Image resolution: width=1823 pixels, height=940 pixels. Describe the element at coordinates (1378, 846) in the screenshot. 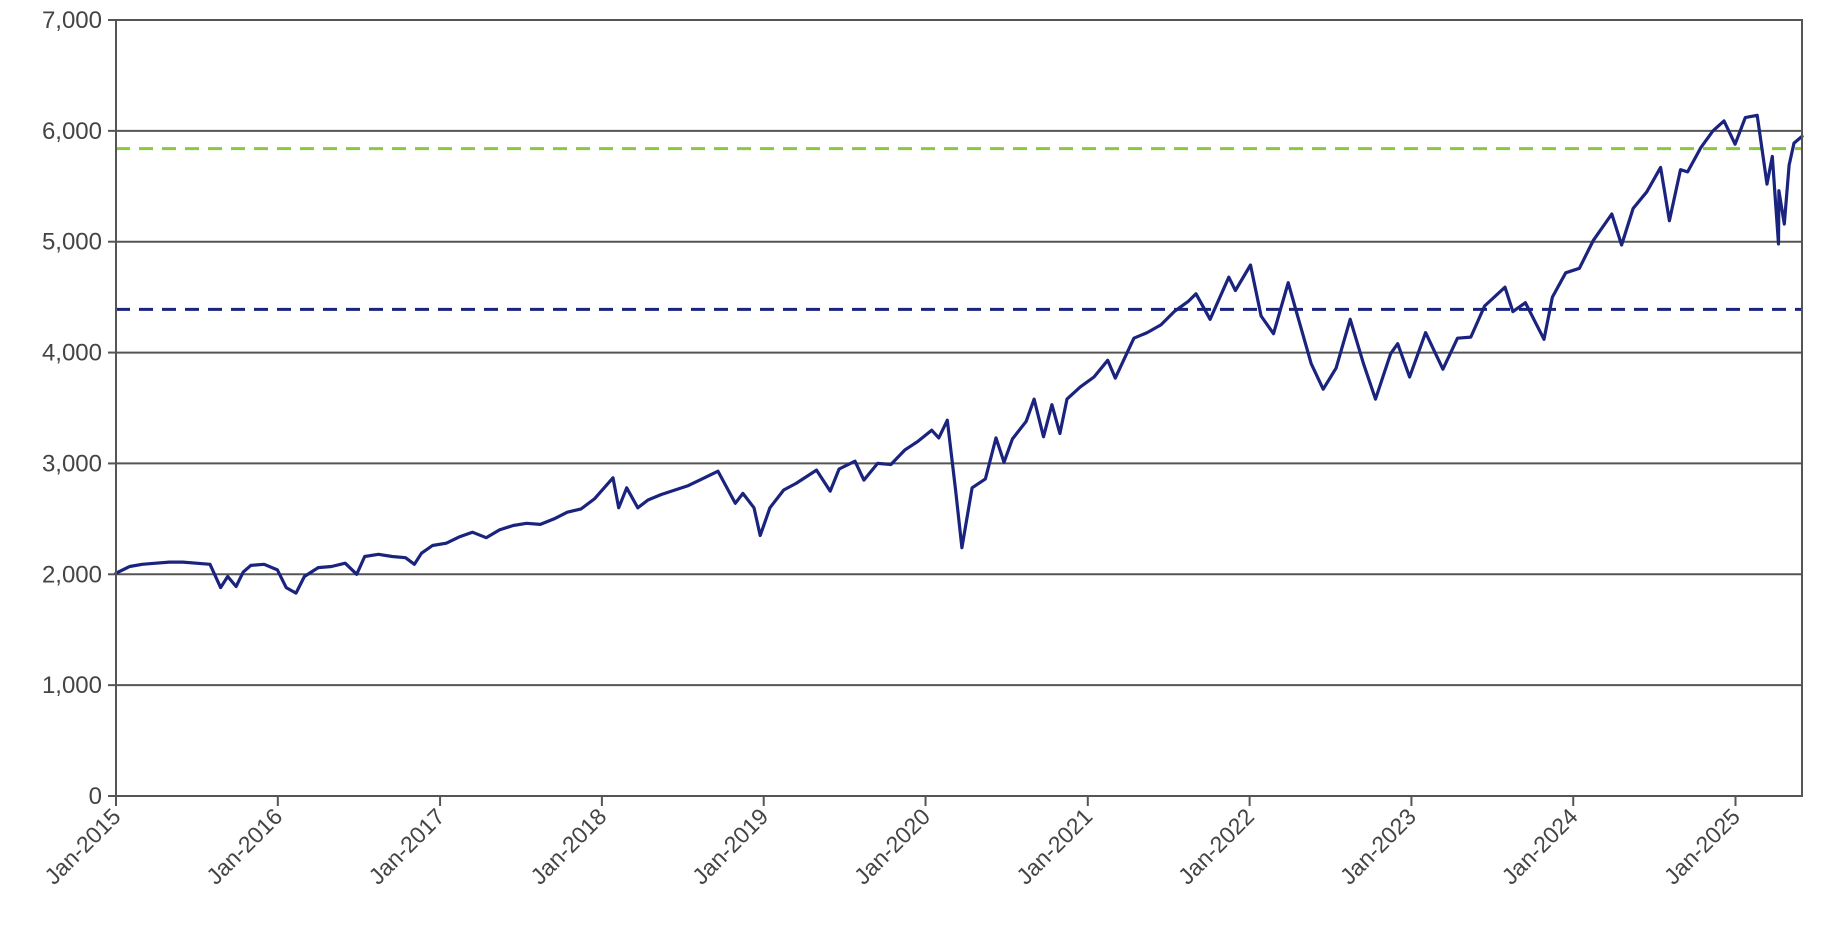

I see `x-tick-label: Jan-2023` at that location.